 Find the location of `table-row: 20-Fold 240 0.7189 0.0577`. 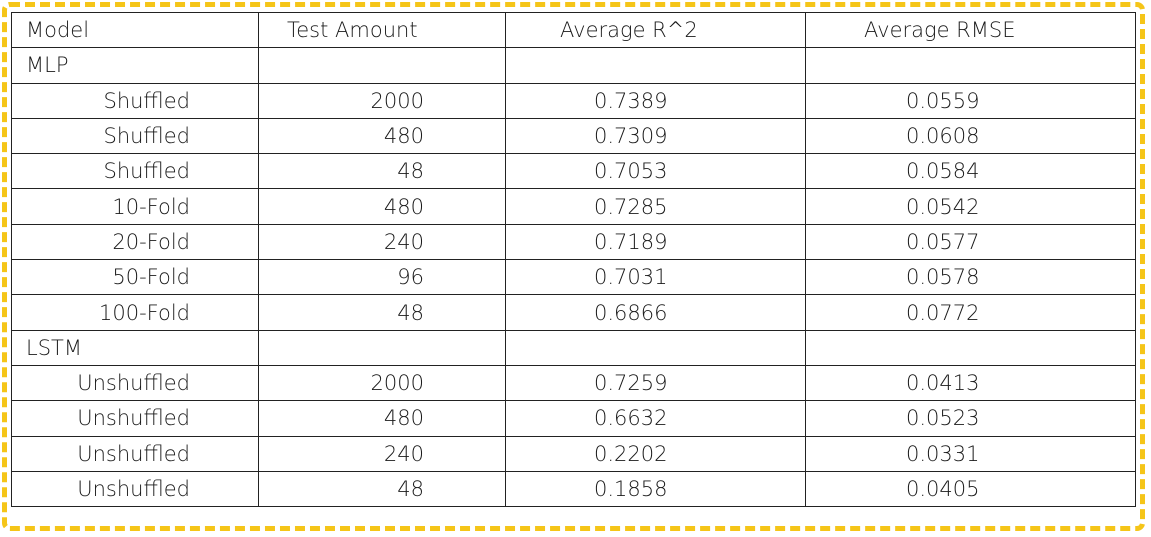

table-row: 20-Fold 240 0.7189 0.0577 is located at coordinates (573, 242).